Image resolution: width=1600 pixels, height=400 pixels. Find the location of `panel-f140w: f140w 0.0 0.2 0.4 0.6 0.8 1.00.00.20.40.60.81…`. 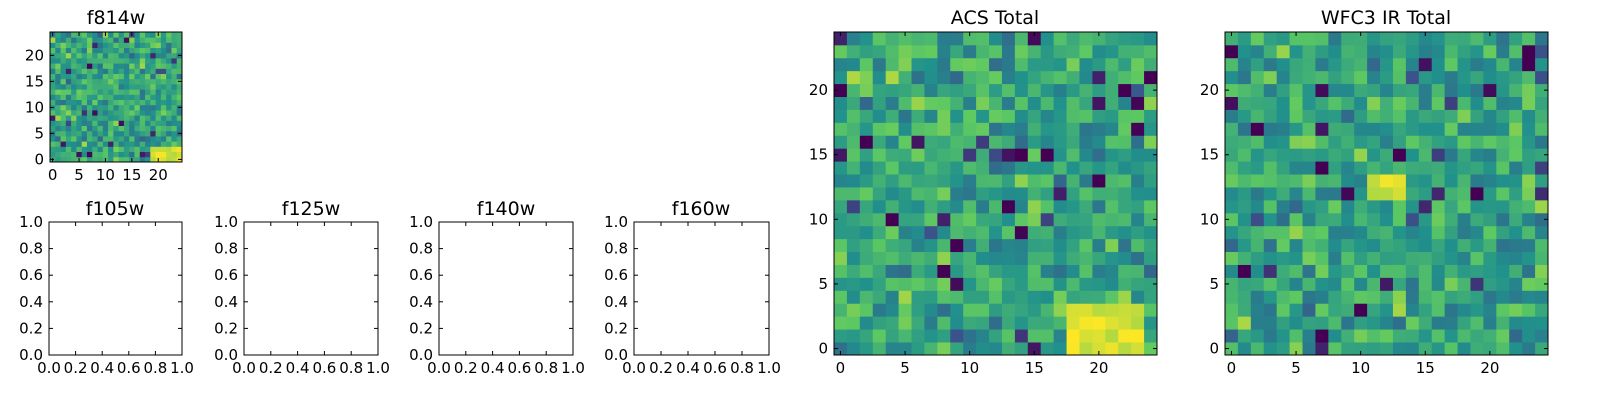

panel-f140w: f140w 0.0 0.2 0.4 0.6 0.8 1.00.00.20.40.60.81… is located at coordinates (497, 287).